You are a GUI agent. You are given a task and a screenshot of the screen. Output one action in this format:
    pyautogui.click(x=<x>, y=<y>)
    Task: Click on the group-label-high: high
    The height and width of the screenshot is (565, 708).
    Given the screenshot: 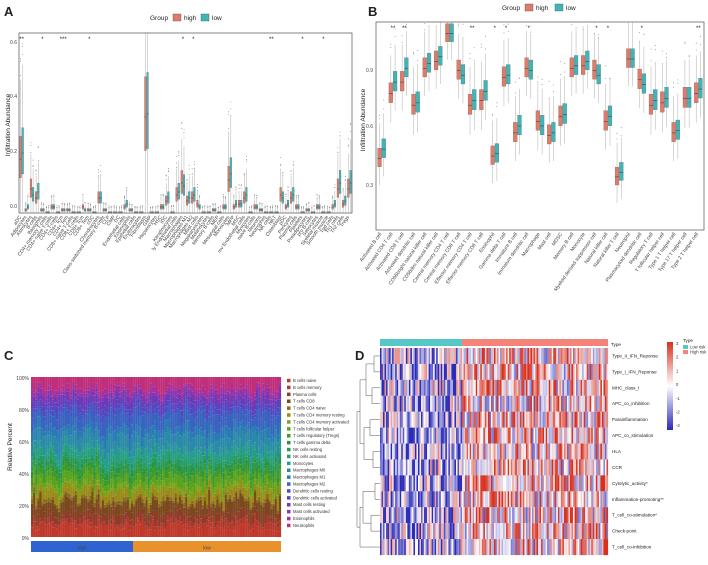 What is the action you would take?
    pyautogui.click(x=82, y=549)
    